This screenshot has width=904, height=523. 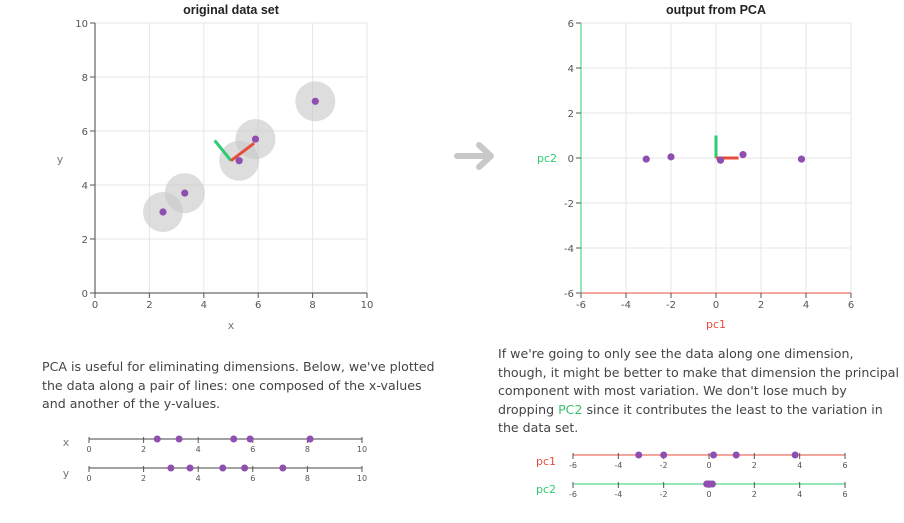 I want to click on pc2-axis-label: pc2, so click(x=547, y=158).